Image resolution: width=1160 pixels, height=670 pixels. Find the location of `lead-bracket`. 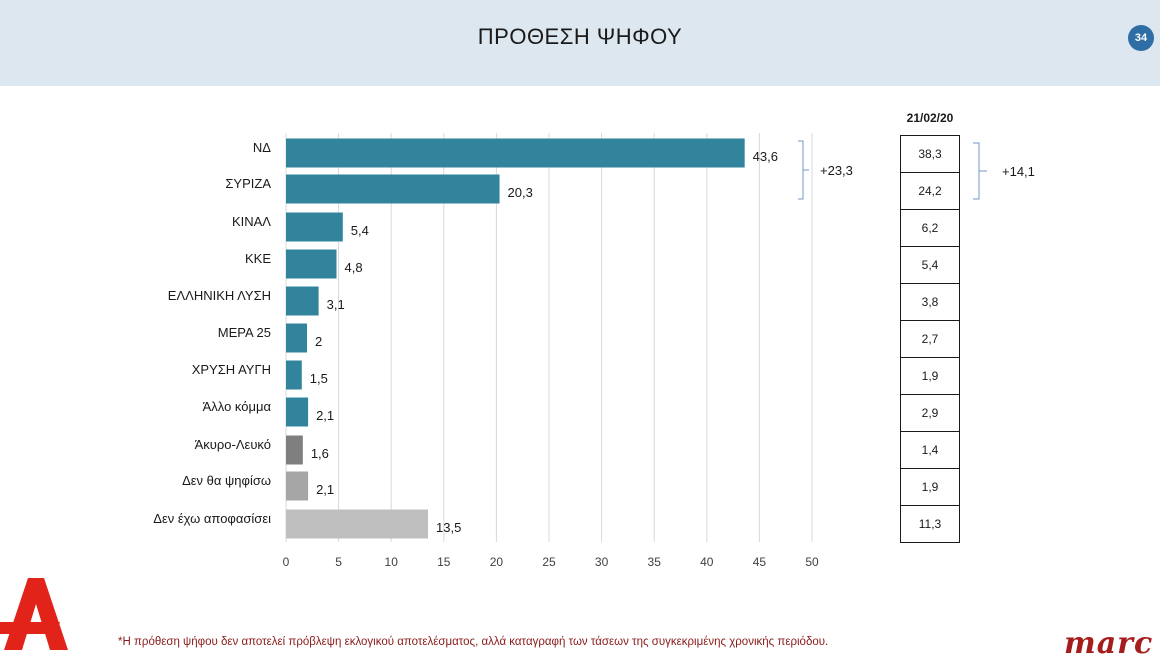

lead-bracket is located at coordinates (803, 170).